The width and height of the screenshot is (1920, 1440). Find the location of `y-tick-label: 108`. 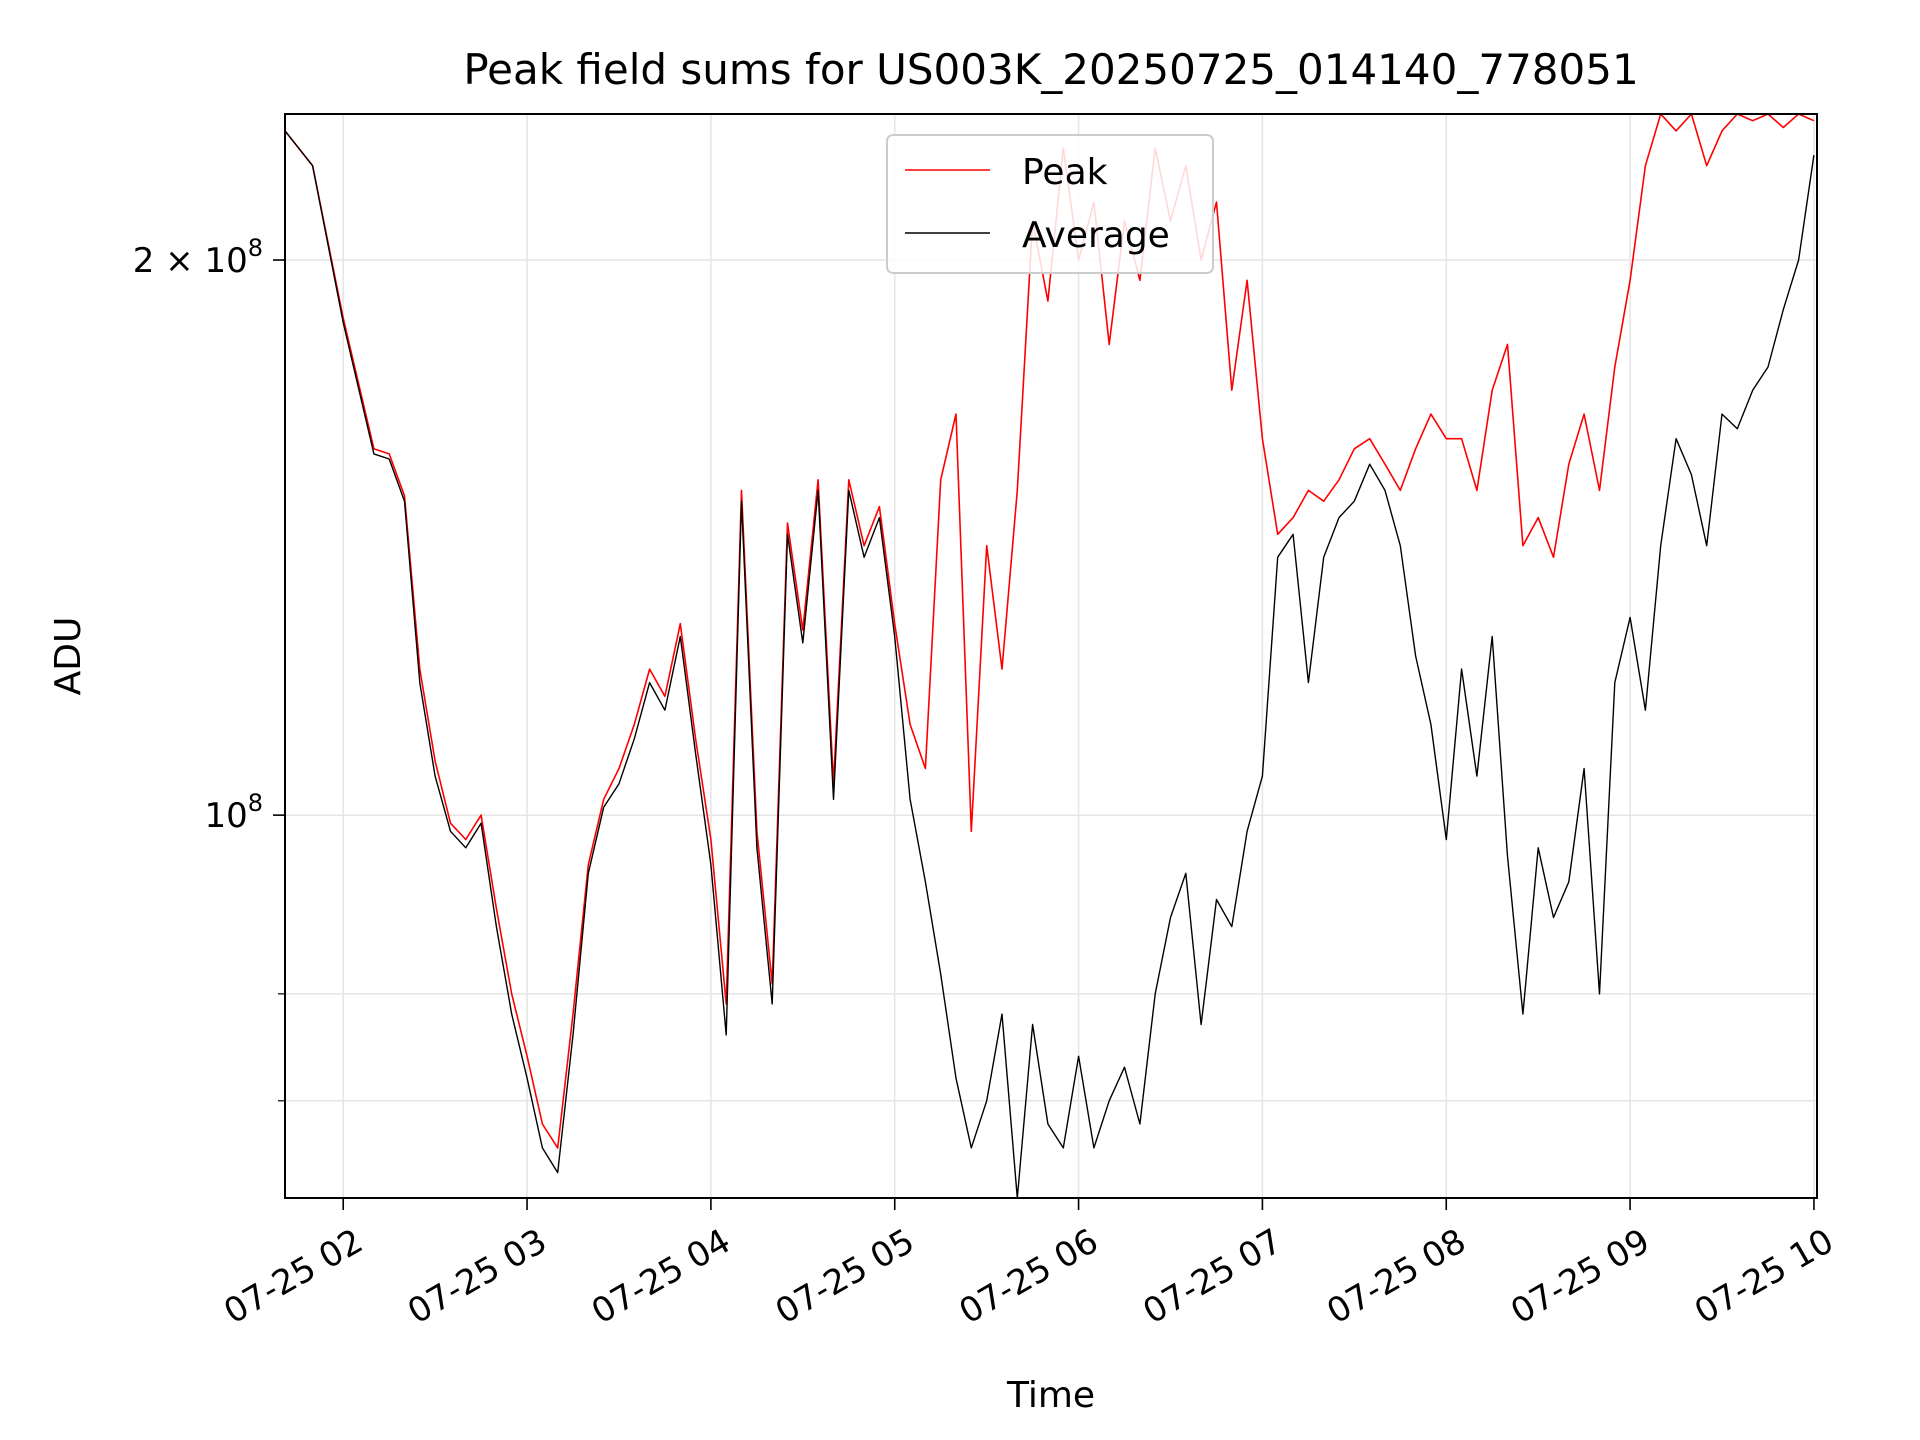

y-tick-label: 108 is located at coordinates (233, 812).